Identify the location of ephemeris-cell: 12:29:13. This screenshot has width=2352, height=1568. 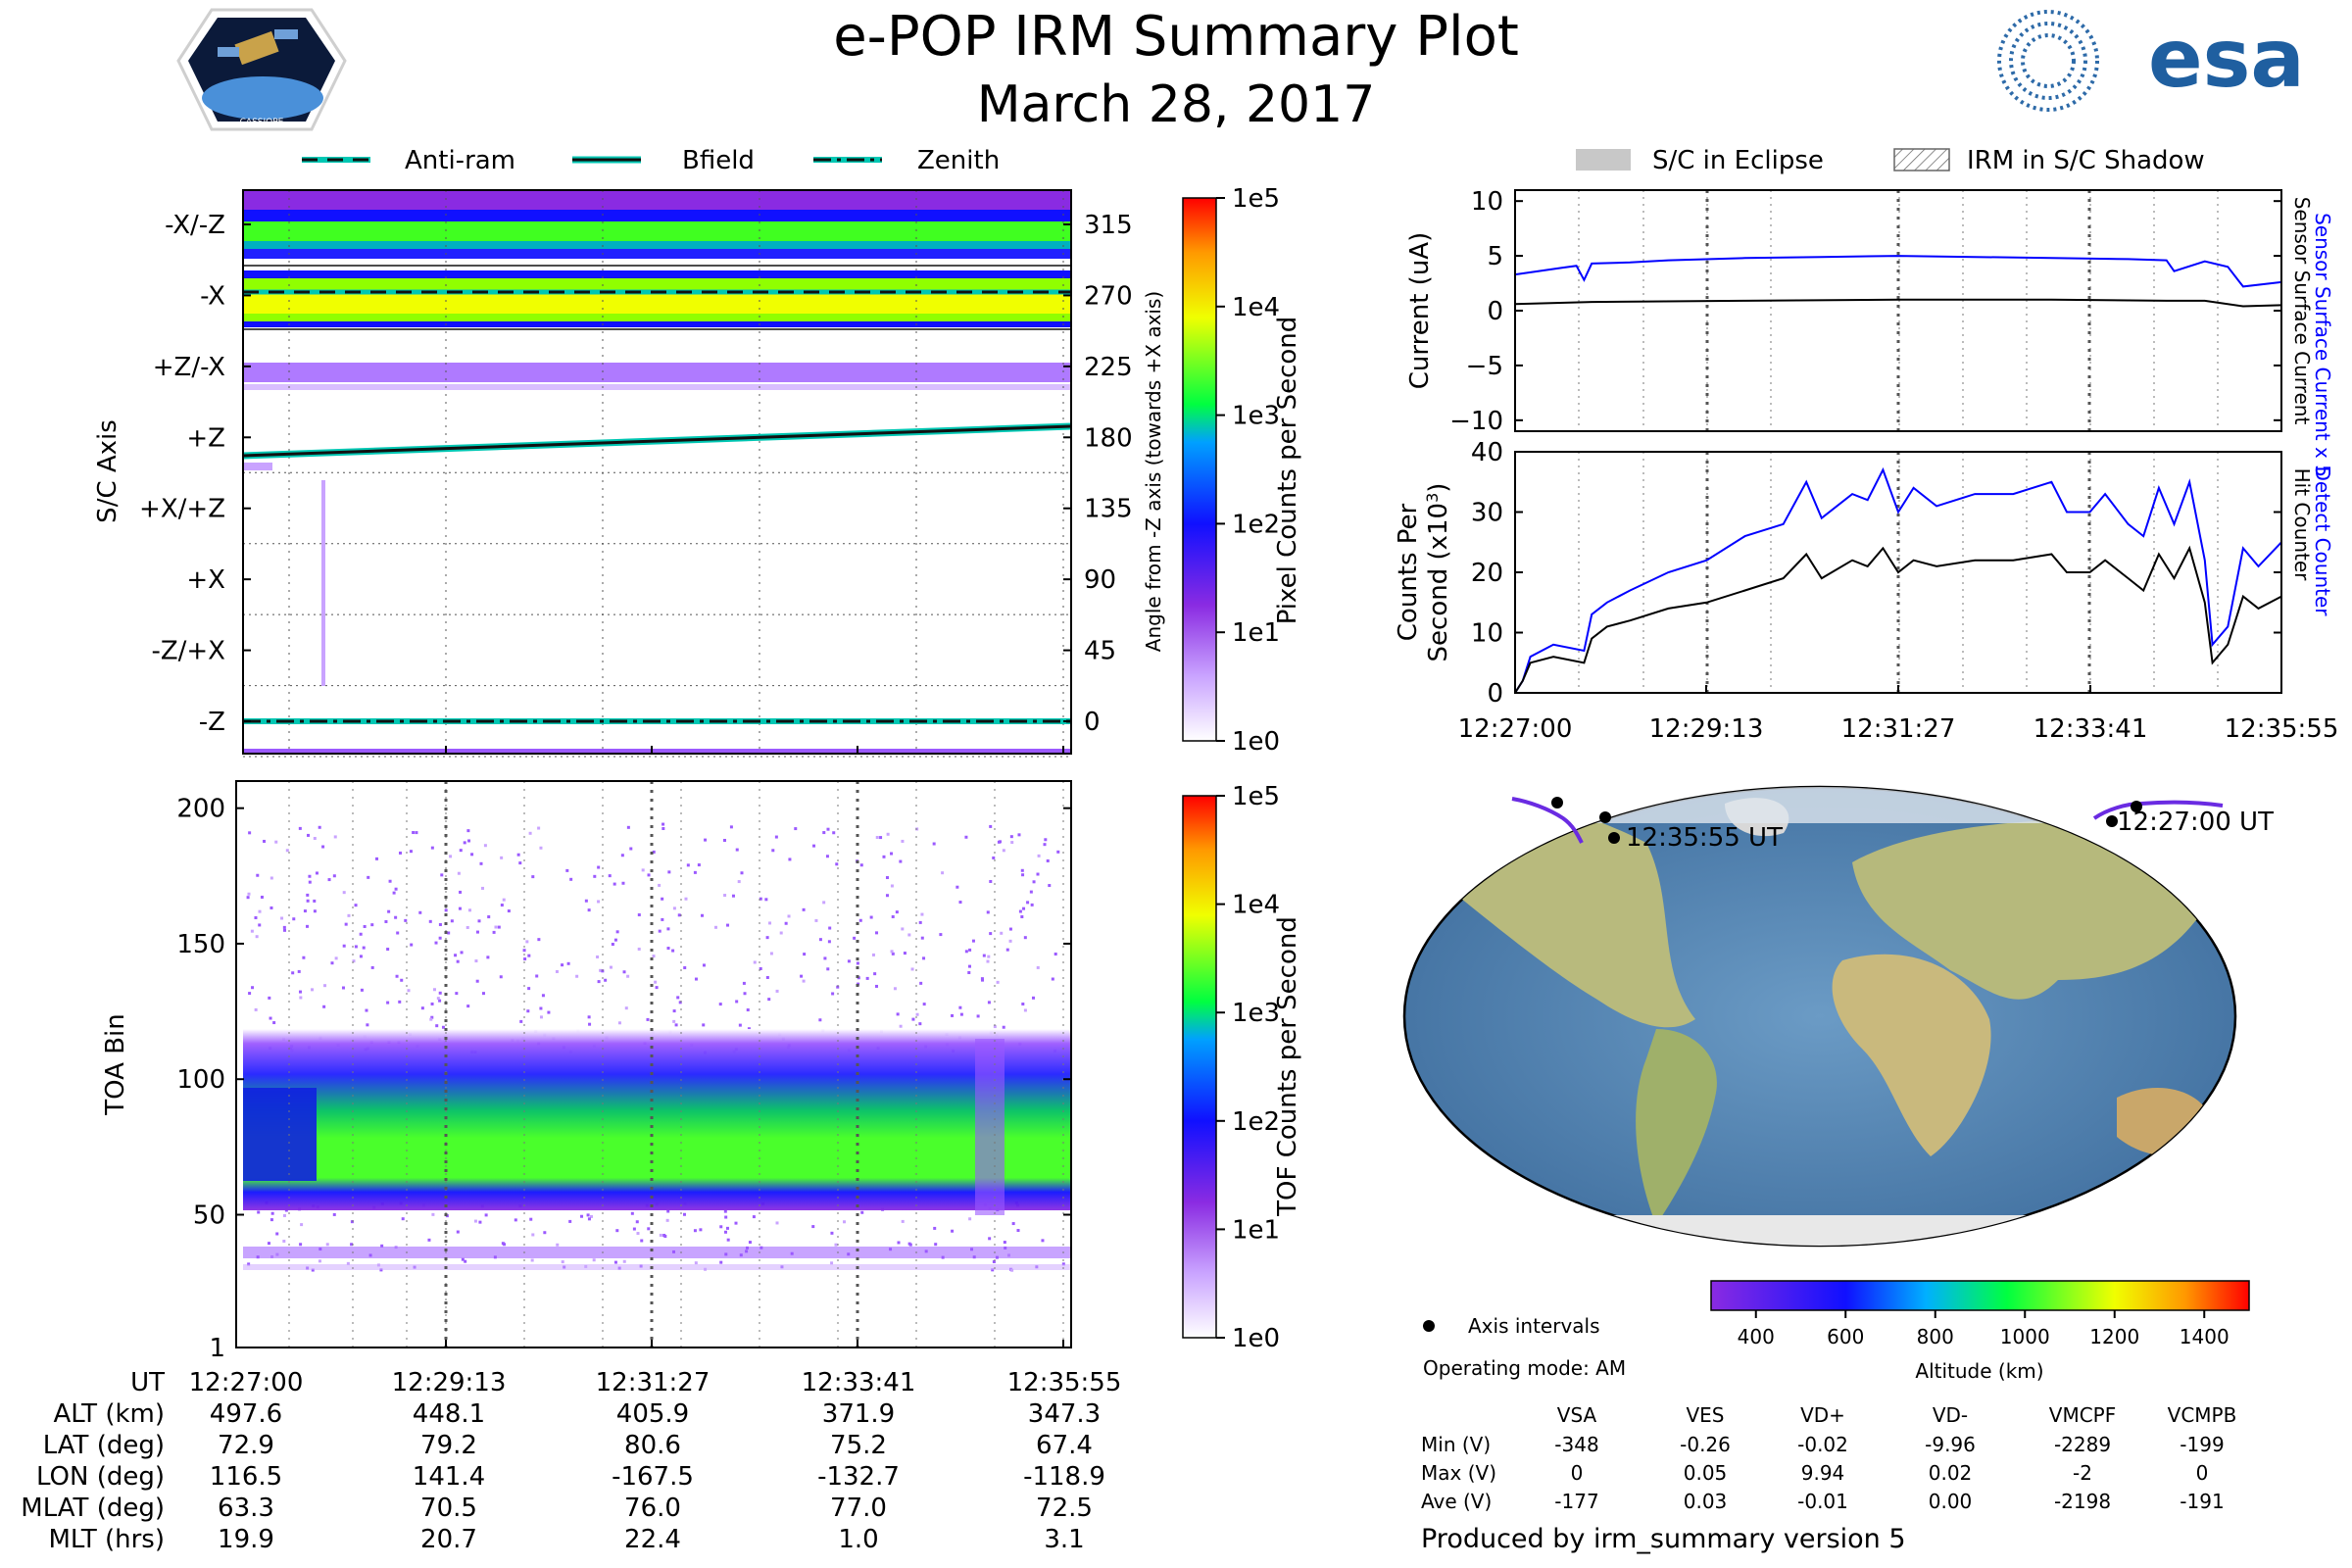
(449, 1382).